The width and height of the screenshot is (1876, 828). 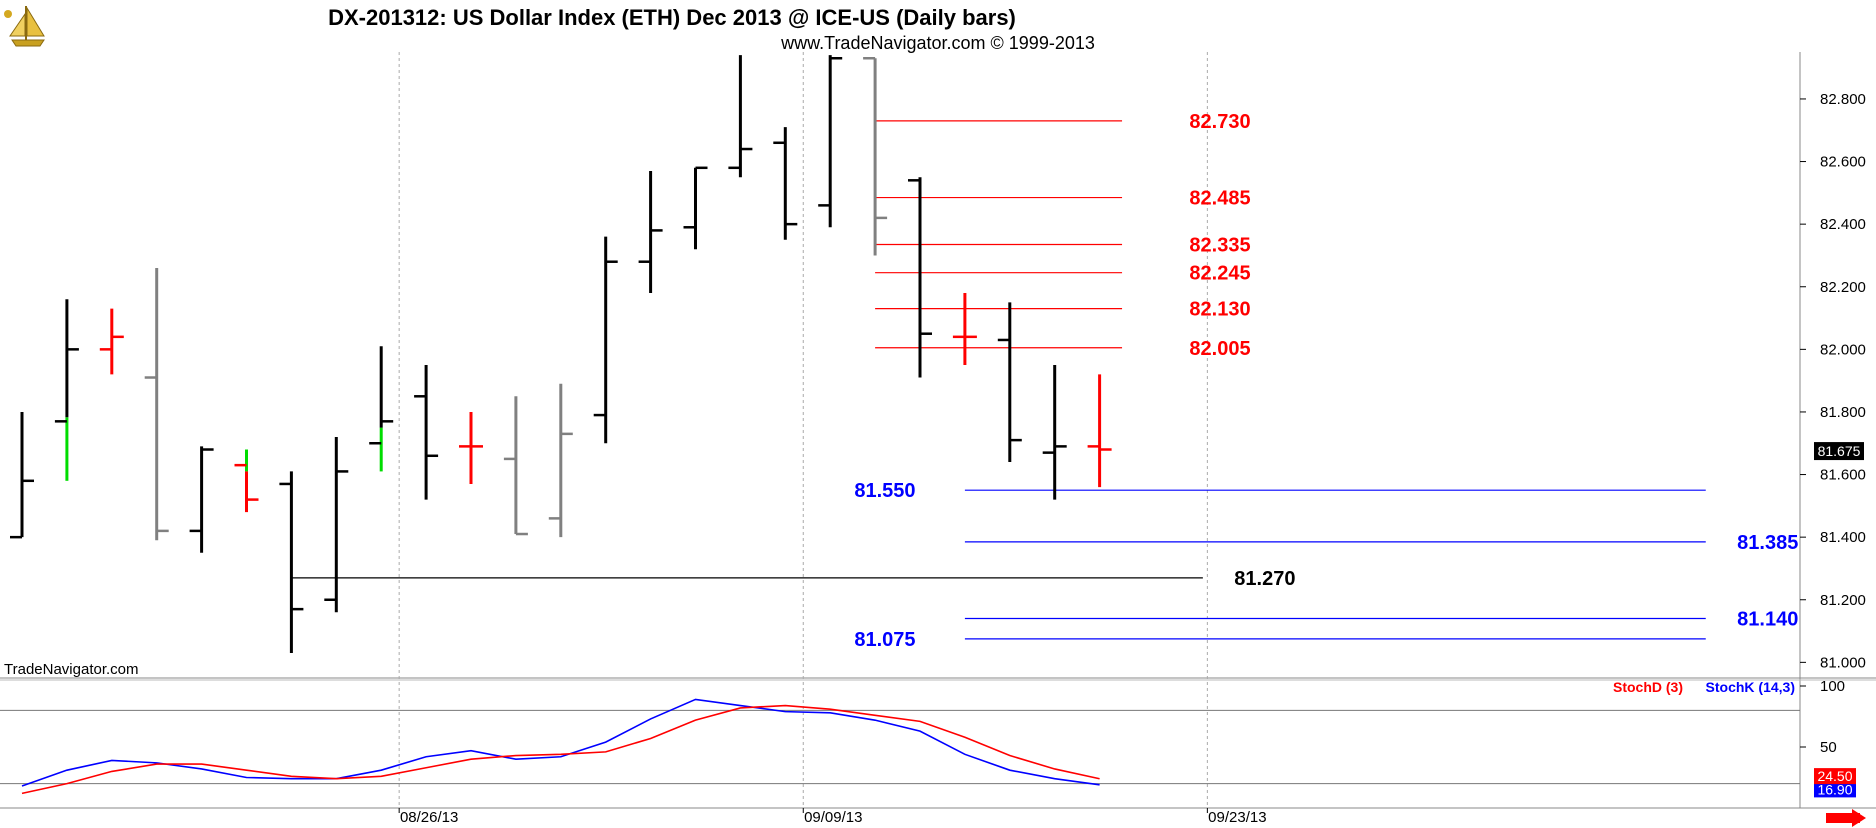 I want to click on stoch-d-line, so click(x=560, y=749).